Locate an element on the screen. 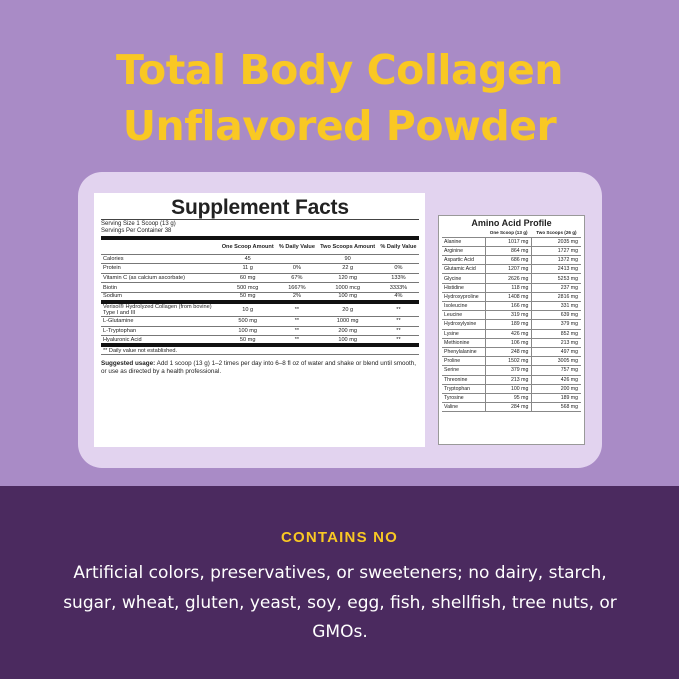 The width and height of the screenshot is (679, 679). table-row: Serine 379 mg 757 mg is located at coordinates (511, 370).